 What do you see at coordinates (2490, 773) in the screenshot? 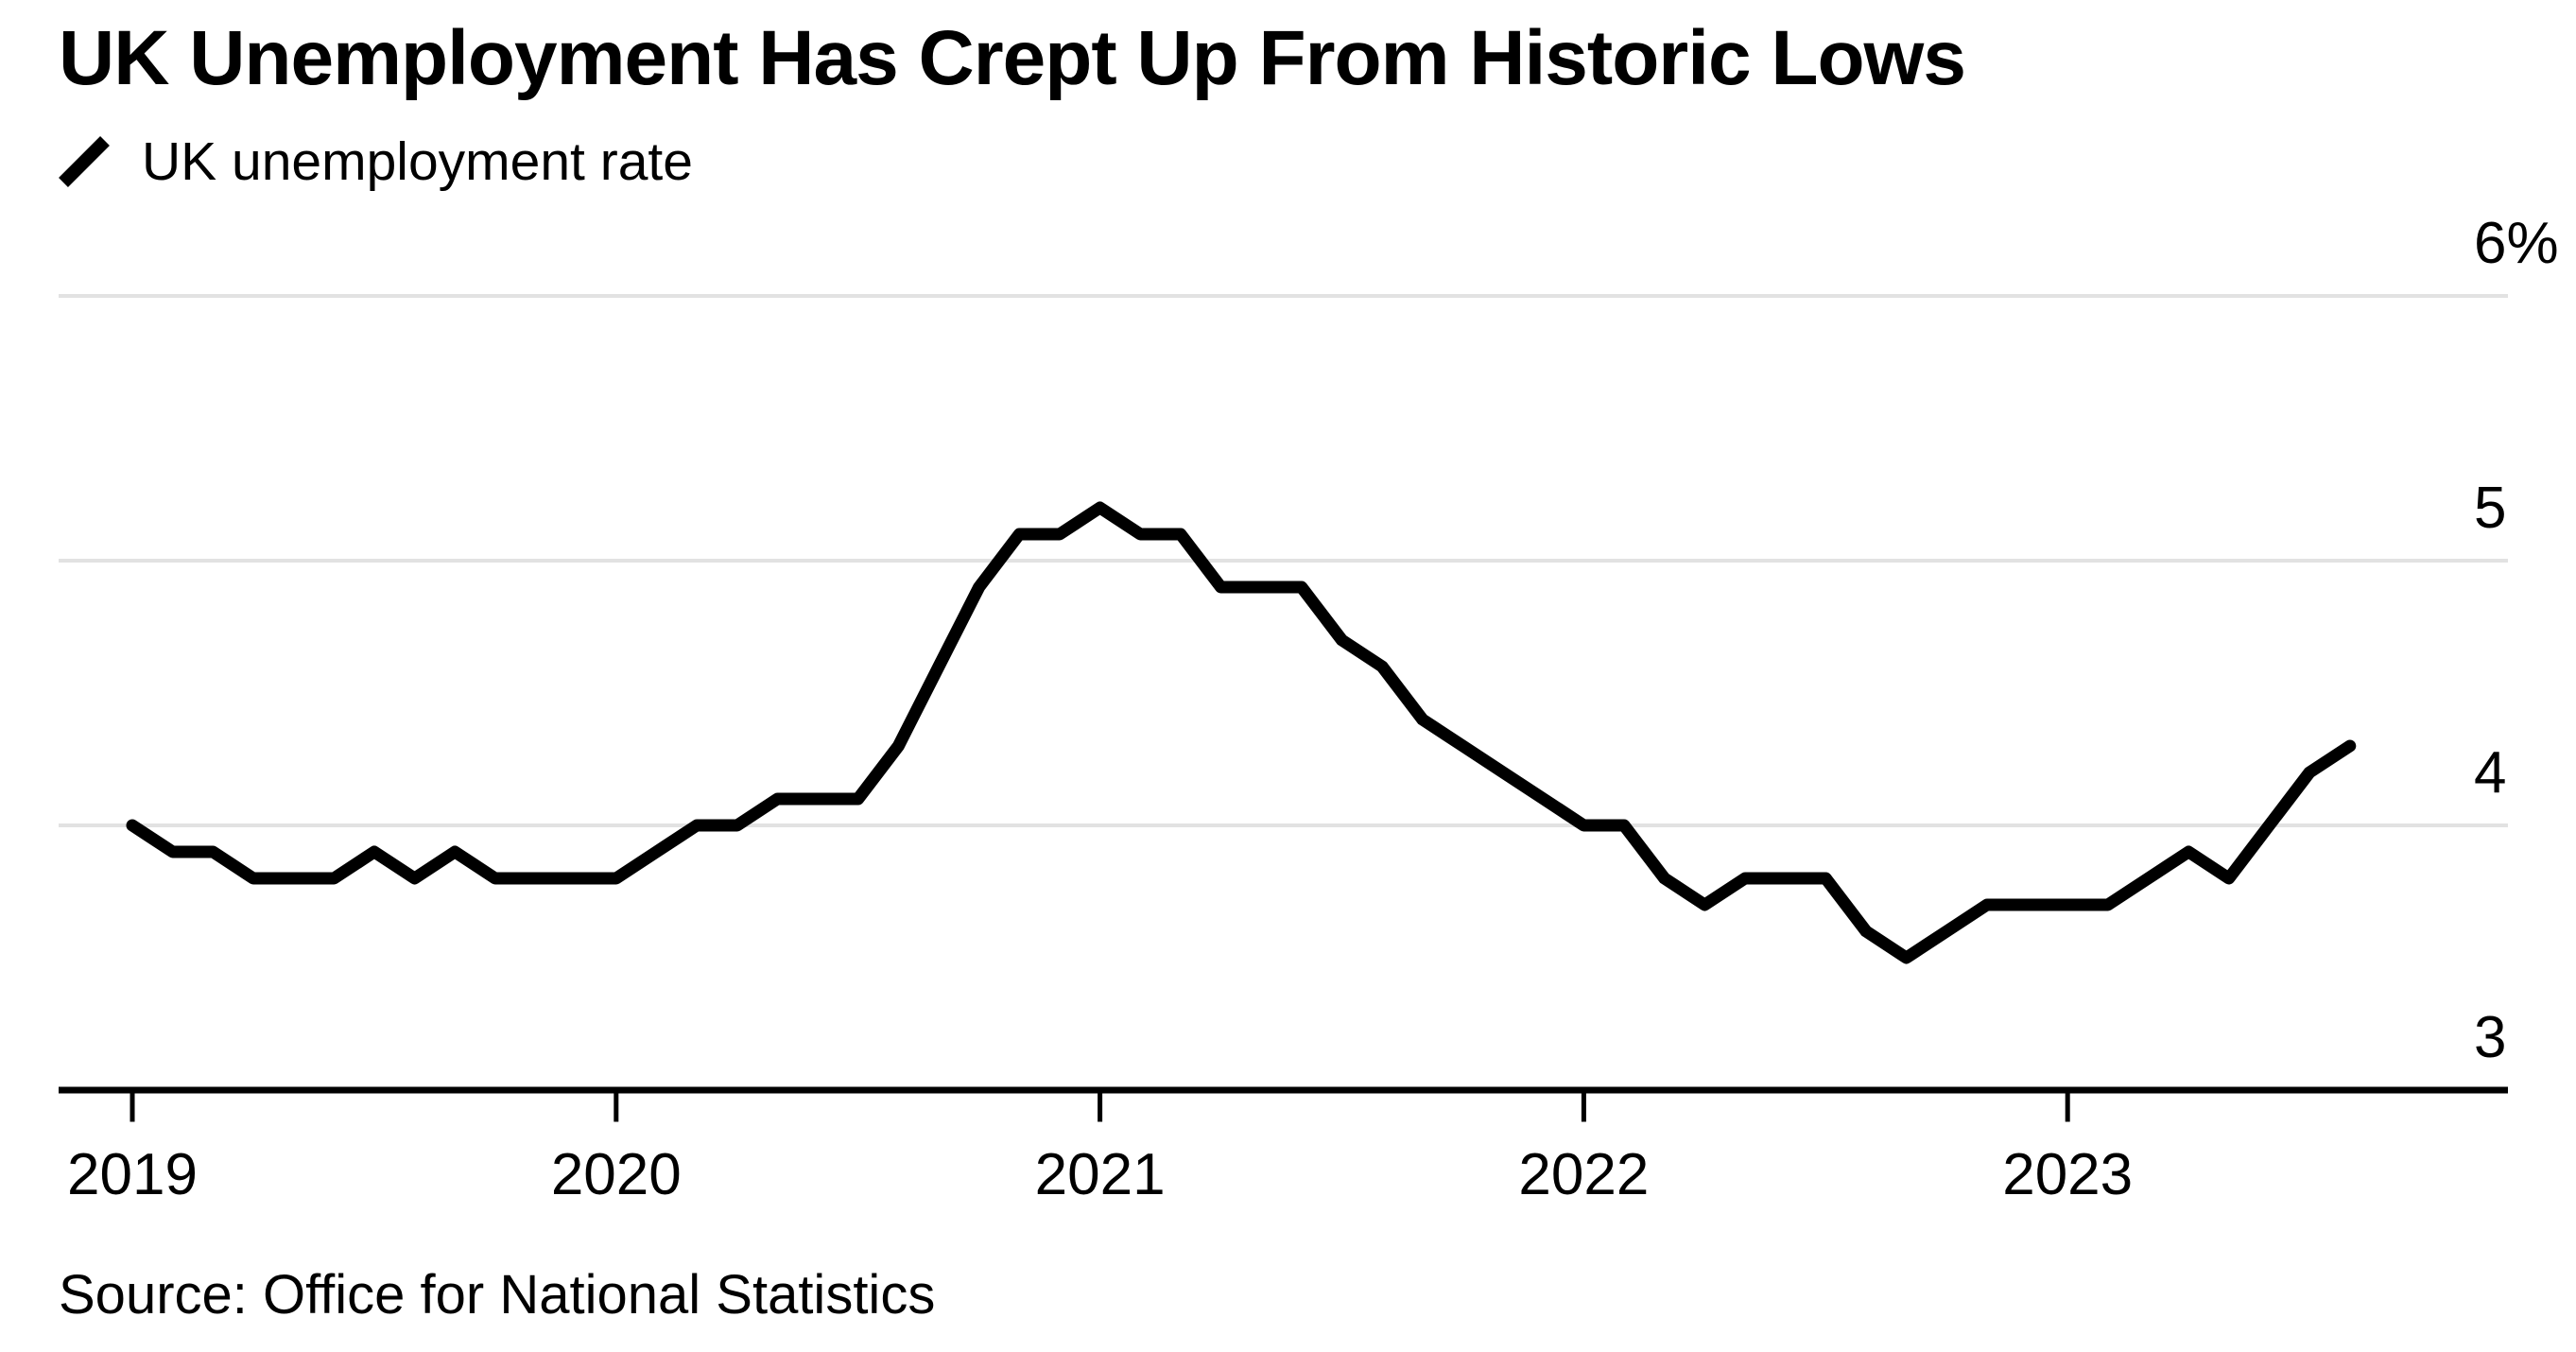
I see `y-axis-label: 4` at bounding box center [2490, 773].